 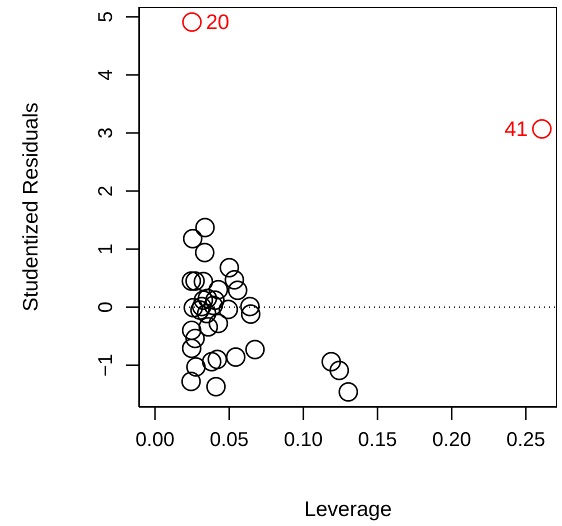 I want to click on y-tick-label: 1, so click(x=106, y=249).